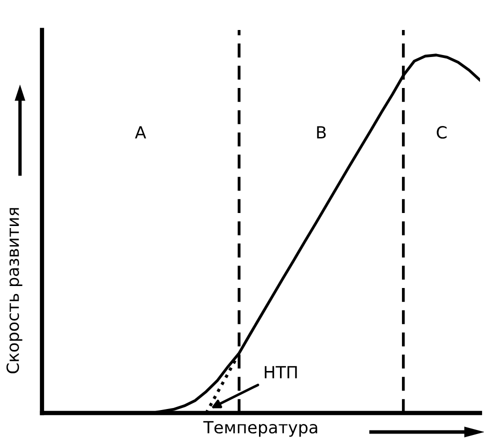 This screenshot has height=443, width=484. I want to click on annotation: C, so click(441, 132).